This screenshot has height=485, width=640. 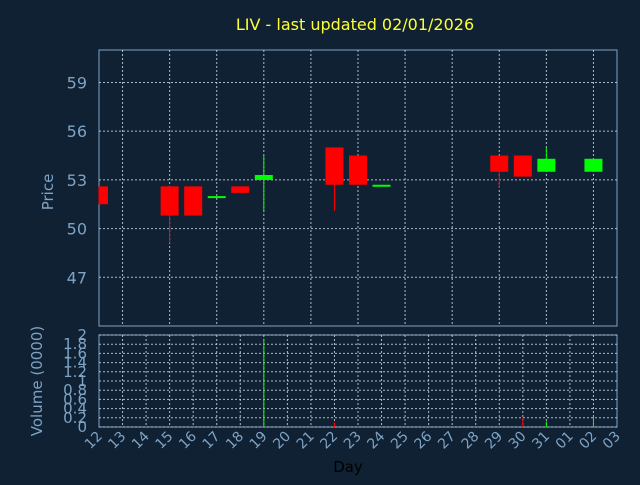 I want to click on volume-tick-label: 2, so click(x=82, y=335).